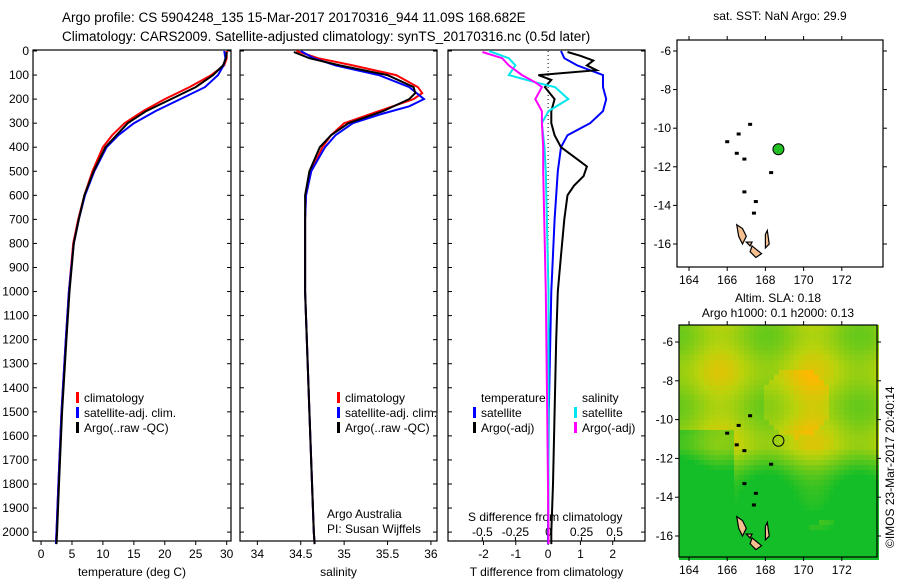 The width and height of the screenshot is (900, 585). I want to click on lon-tick-label: 170, so click(804, 280).